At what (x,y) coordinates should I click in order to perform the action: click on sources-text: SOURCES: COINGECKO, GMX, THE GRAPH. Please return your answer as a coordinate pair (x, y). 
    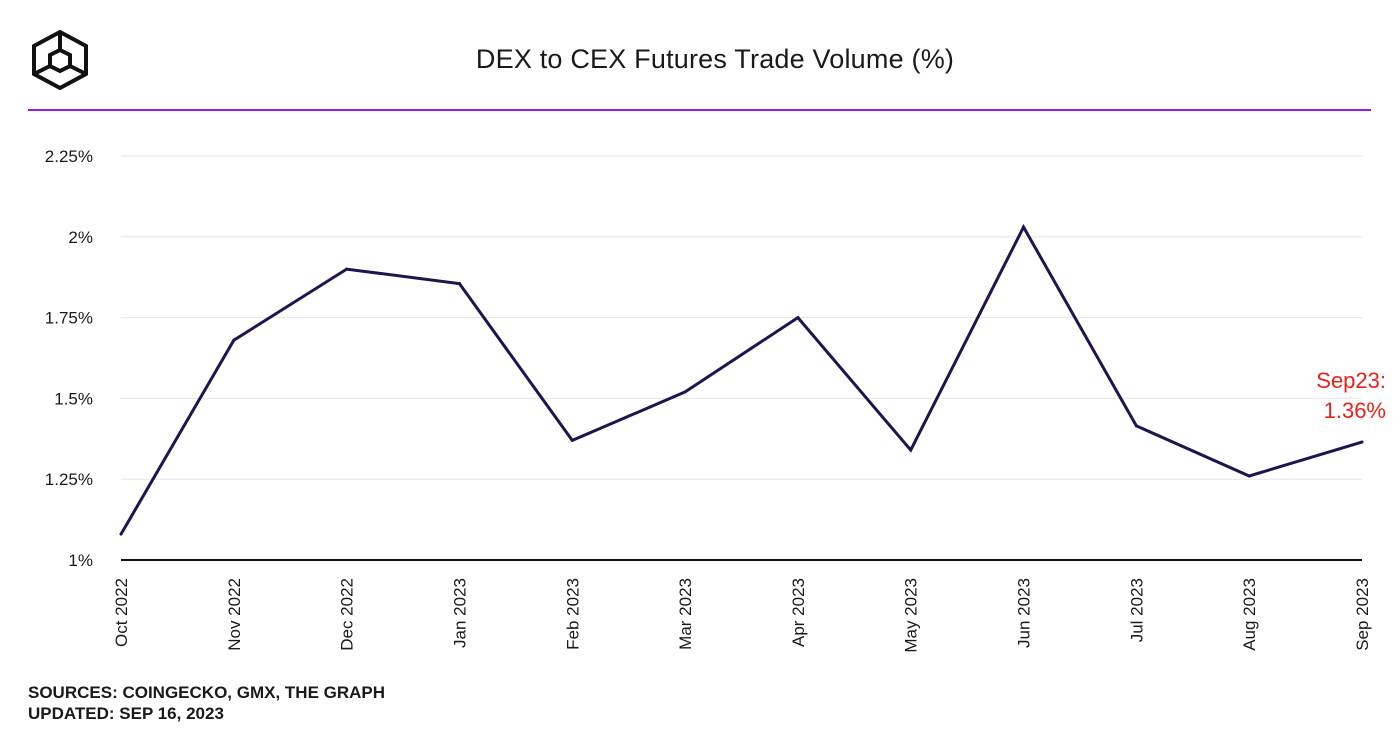
    Looking at the image, I should click on (207, 692).